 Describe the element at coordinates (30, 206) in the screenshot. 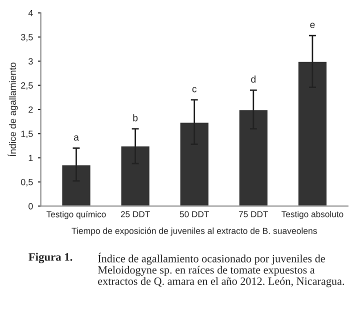

I see `y-tick-label: 0` at that location.